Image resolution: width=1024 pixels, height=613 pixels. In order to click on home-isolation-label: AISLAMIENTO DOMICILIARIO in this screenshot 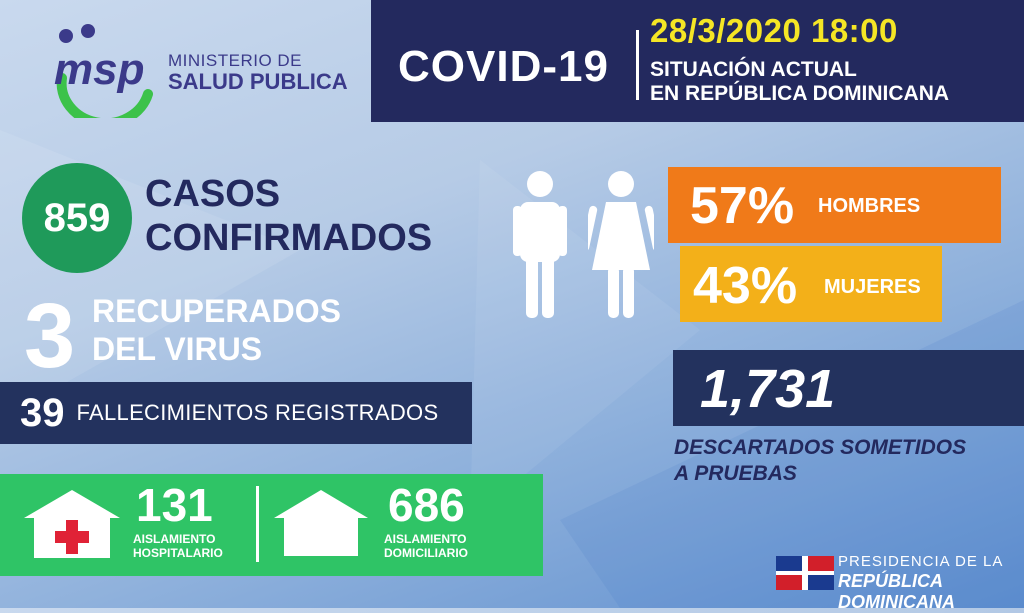, I will do `click(426, 546)`.